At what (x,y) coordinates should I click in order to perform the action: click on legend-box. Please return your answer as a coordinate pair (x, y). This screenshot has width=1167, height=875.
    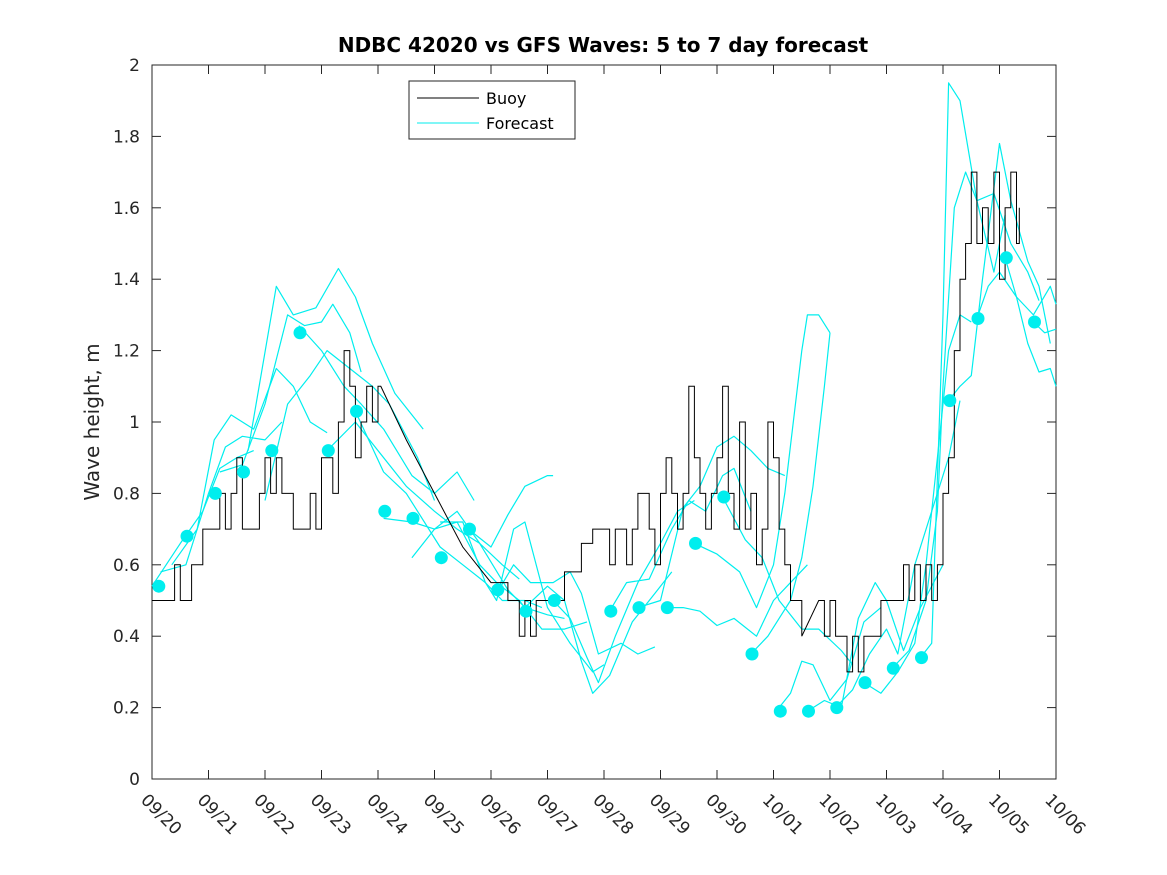
    Looking at the image, I should click on (492, 110).